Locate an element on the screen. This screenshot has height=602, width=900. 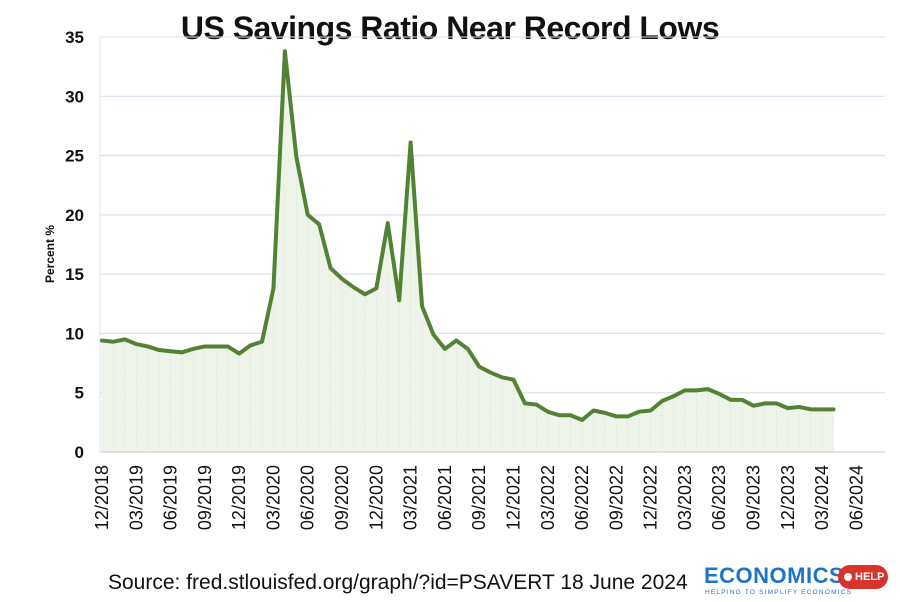
x-tick-label: 06/2022 is located at coordinates (582, 497).